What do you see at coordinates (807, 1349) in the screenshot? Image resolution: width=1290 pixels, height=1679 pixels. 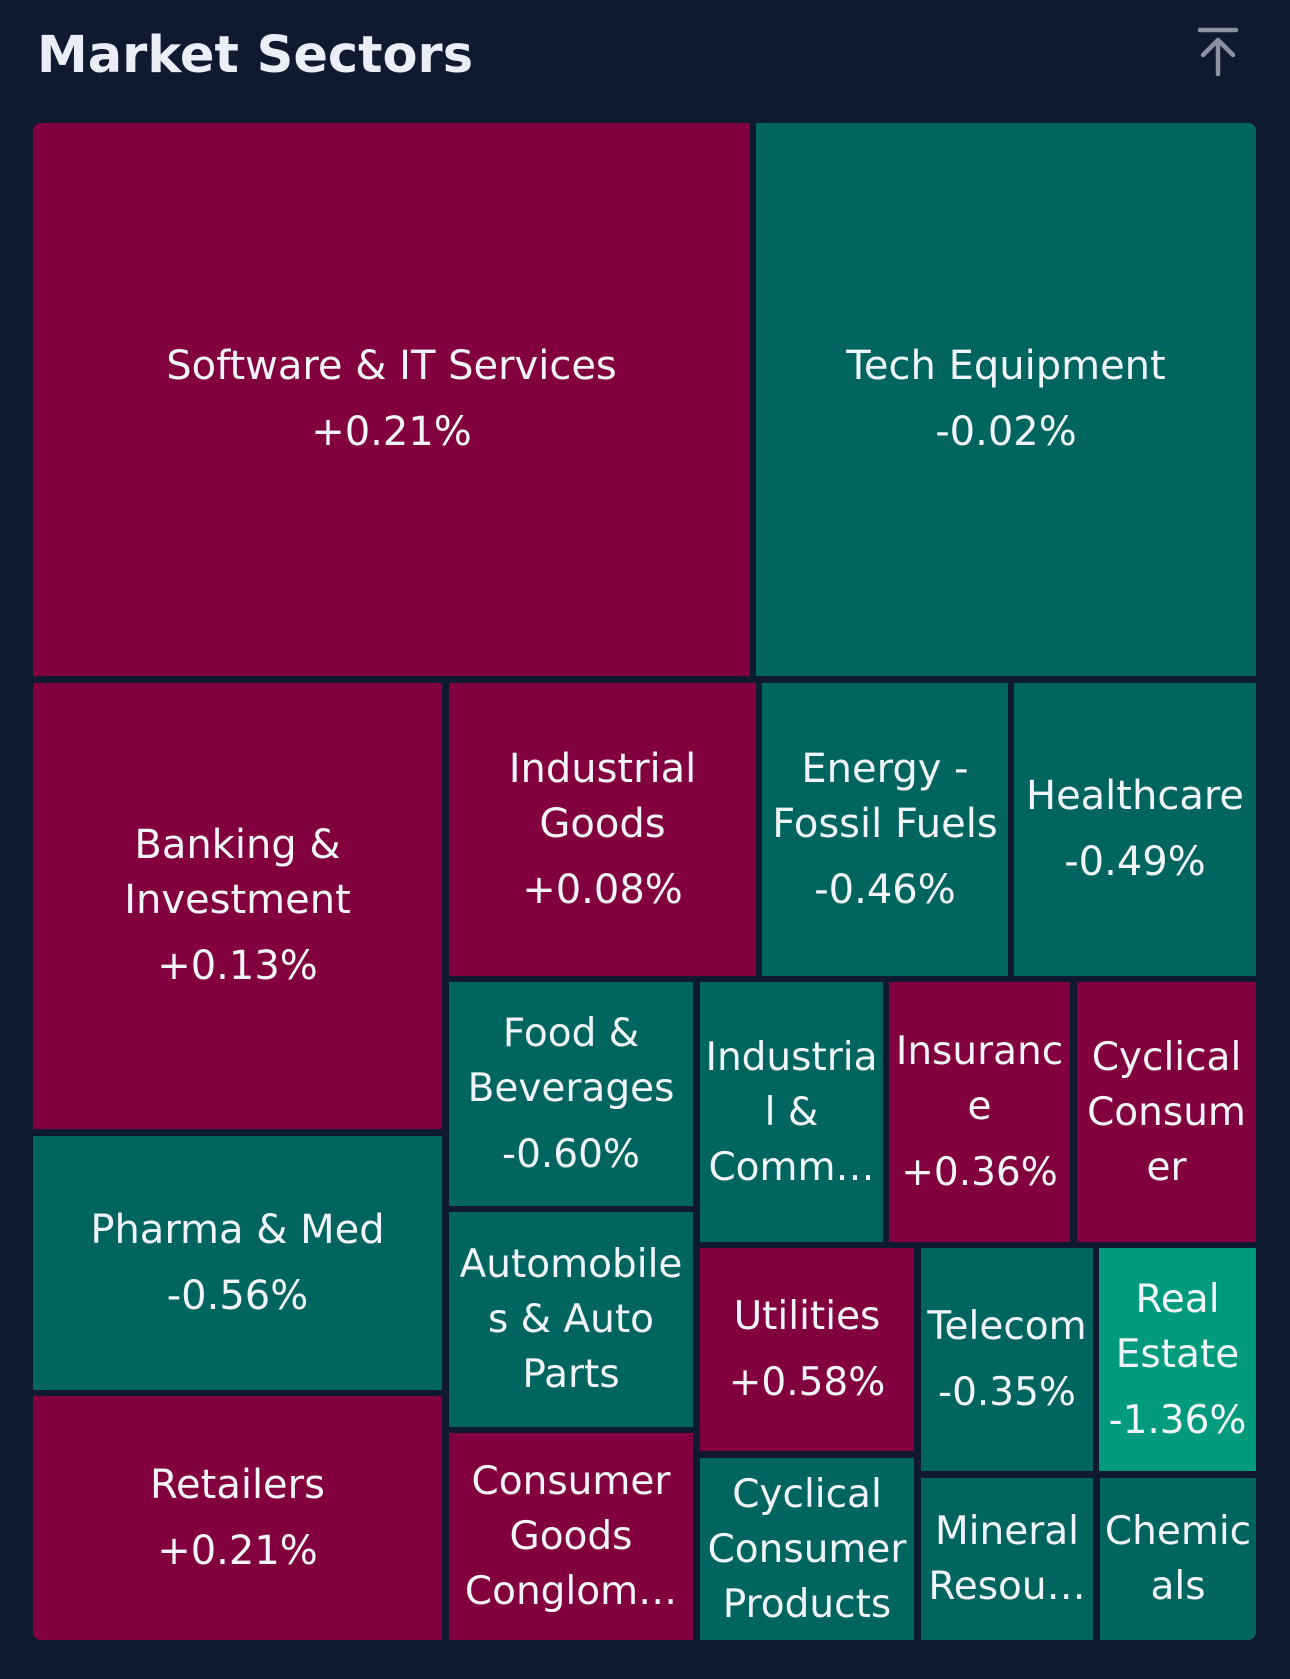 I see `sector-tile-utilities: Utilities +0.58%` at bounding box center [807, 1349].